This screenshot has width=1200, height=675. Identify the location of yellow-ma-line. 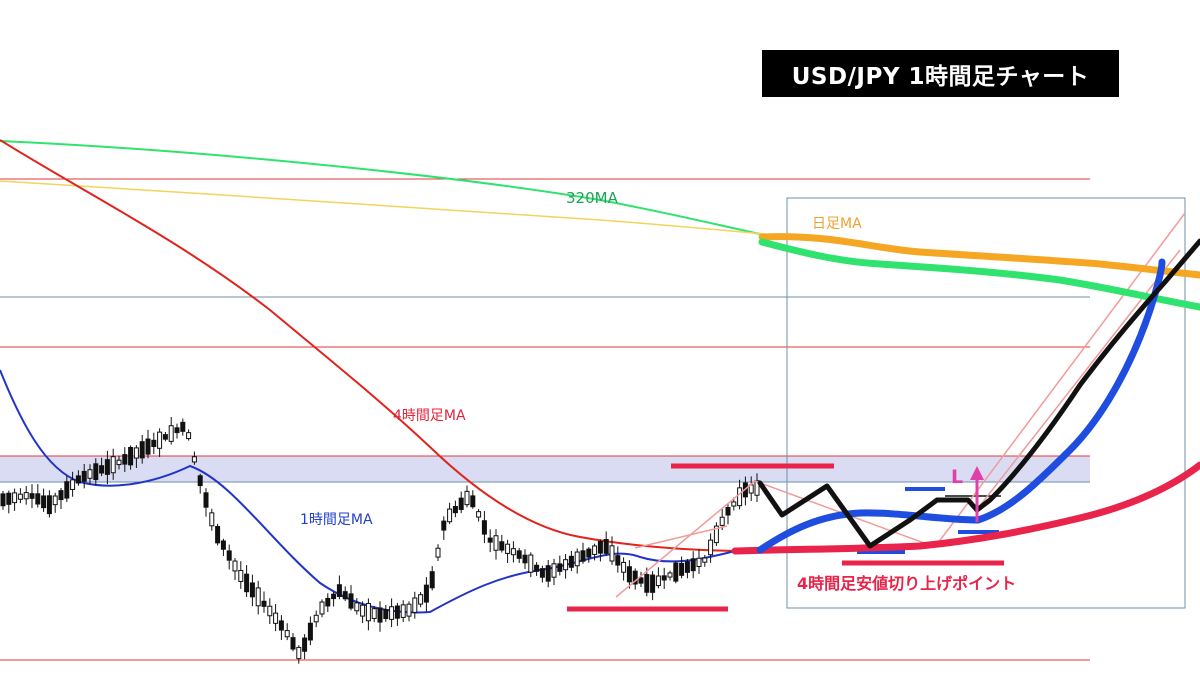
(383, 207).